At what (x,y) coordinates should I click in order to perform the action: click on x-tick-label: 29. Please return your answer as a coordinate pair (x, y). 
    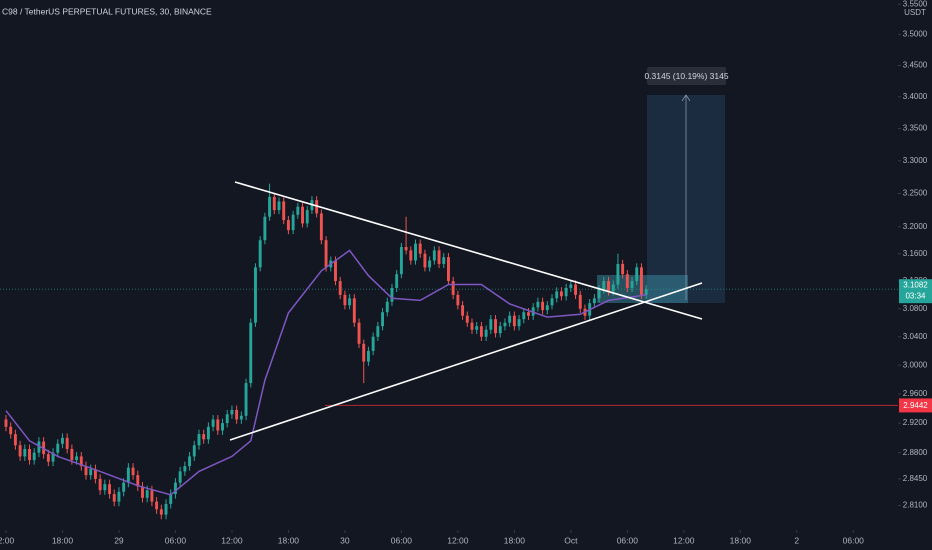
    Looking at the image, I should click on (119, 540).